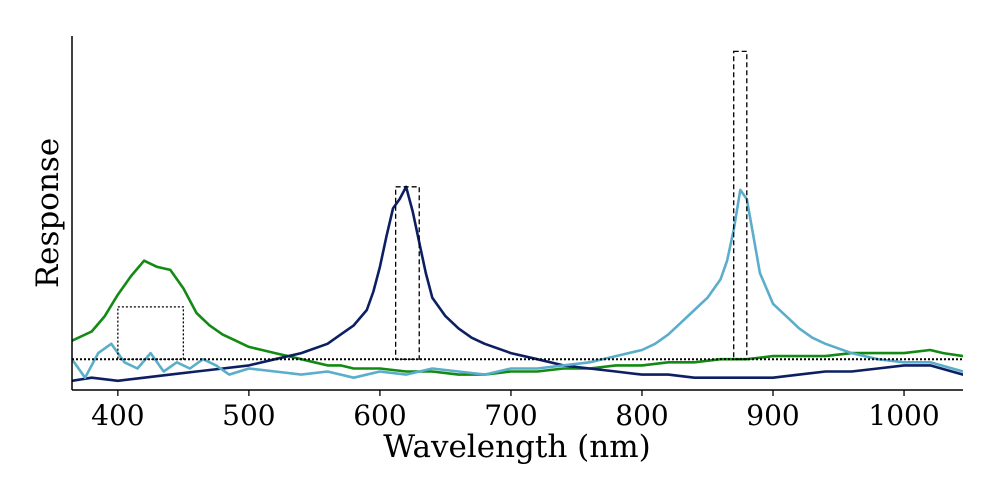 The image size is (1000, 500). I want to click on x-axis-ticks: 400 500 600 700 800 900 1000, so click(515, 411).